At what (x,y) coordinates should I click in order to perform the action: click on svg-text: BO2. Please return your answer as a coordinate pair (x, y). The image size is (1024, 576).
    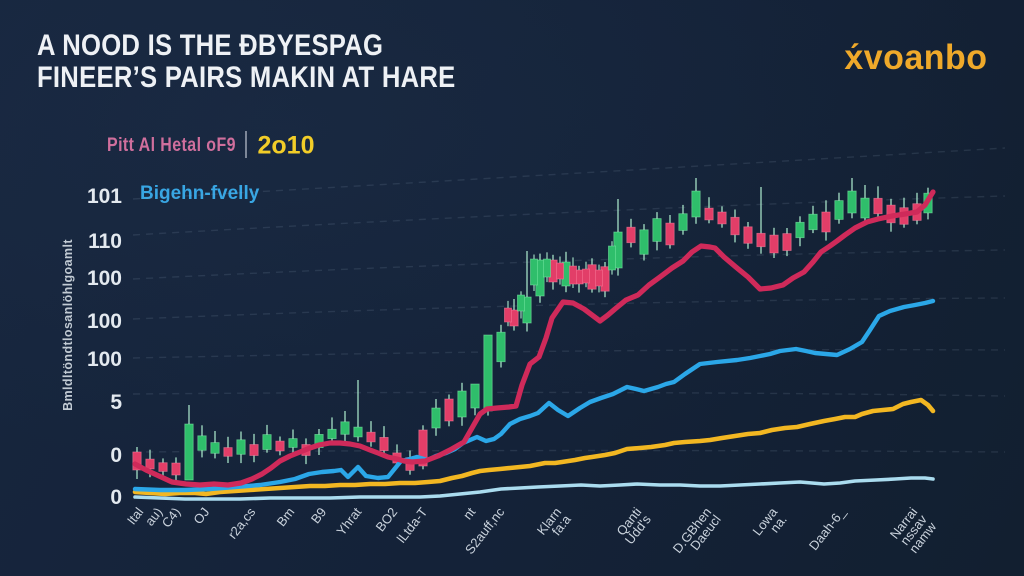
    Looking at the image, I should click on (387, 520).